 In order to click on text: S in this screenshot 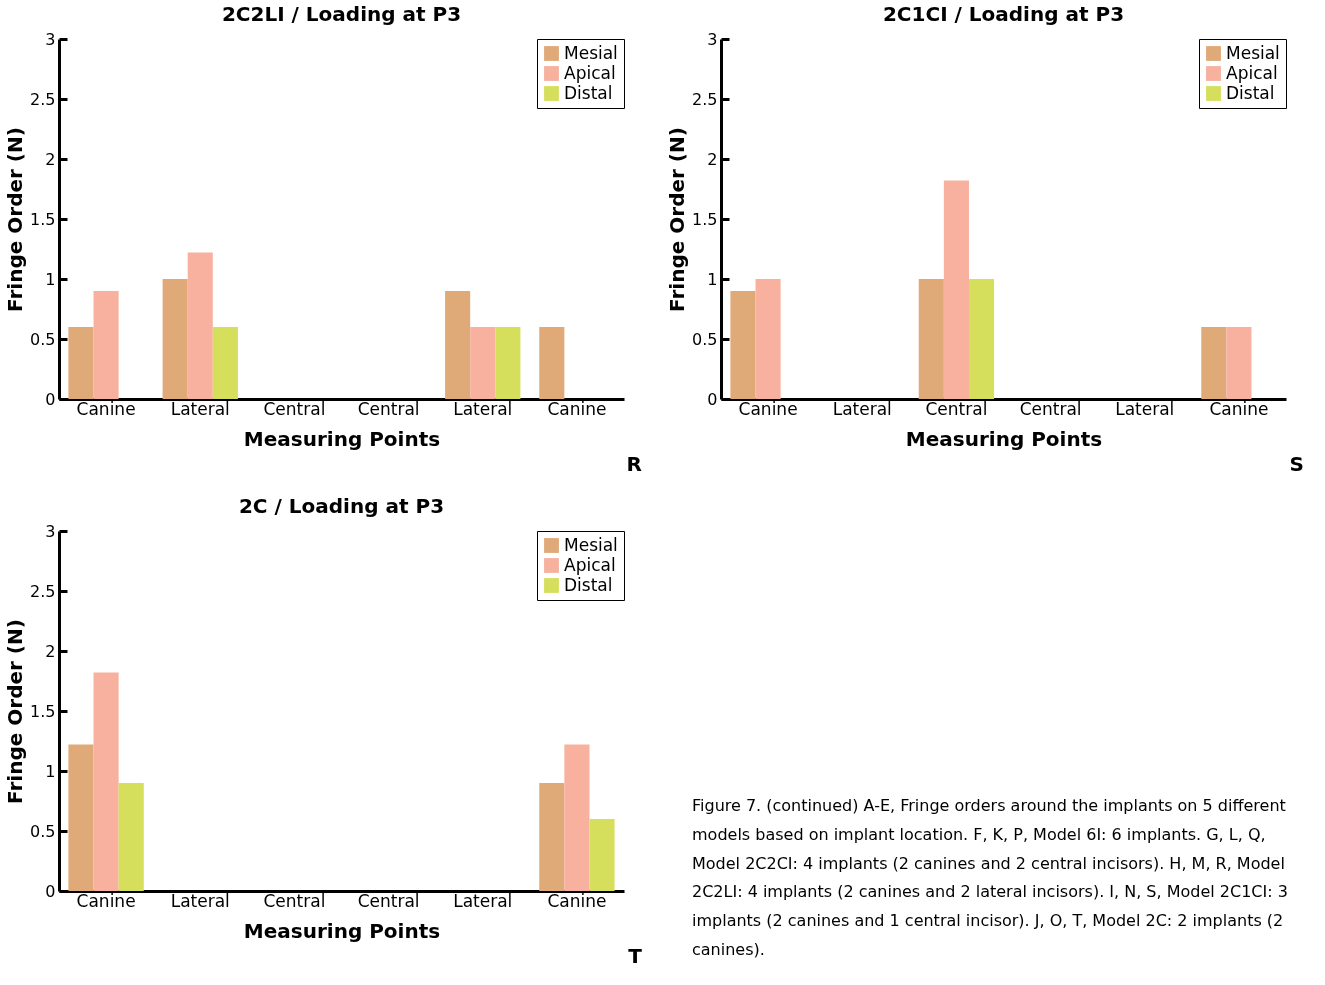, I will do `click(1296, 464)`.